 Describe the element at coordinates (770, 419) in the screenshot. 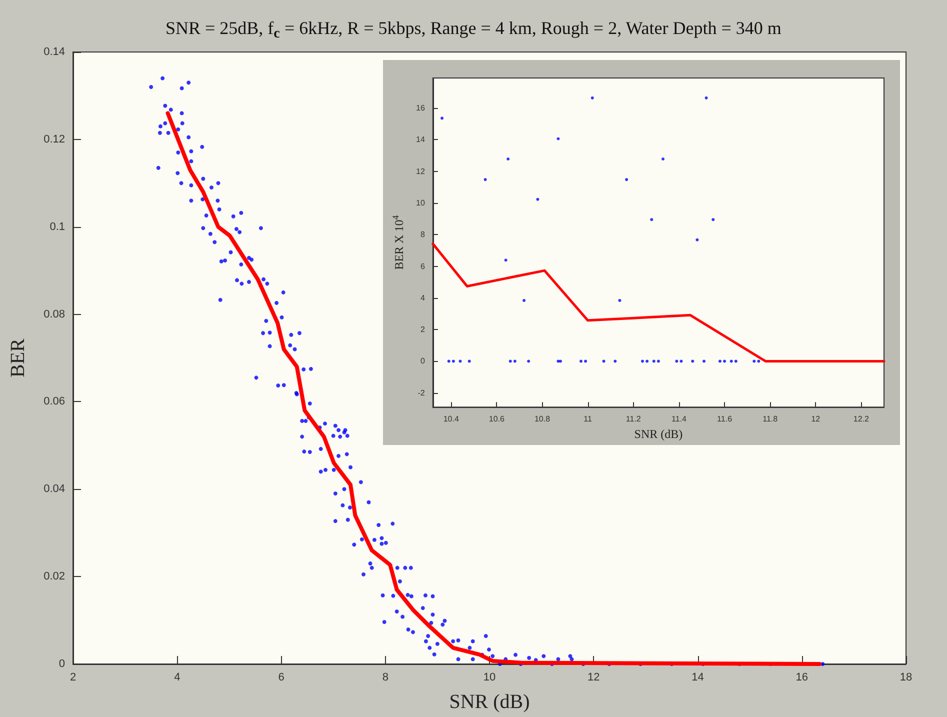

I see `x-tick-label: 11.8` at that location.